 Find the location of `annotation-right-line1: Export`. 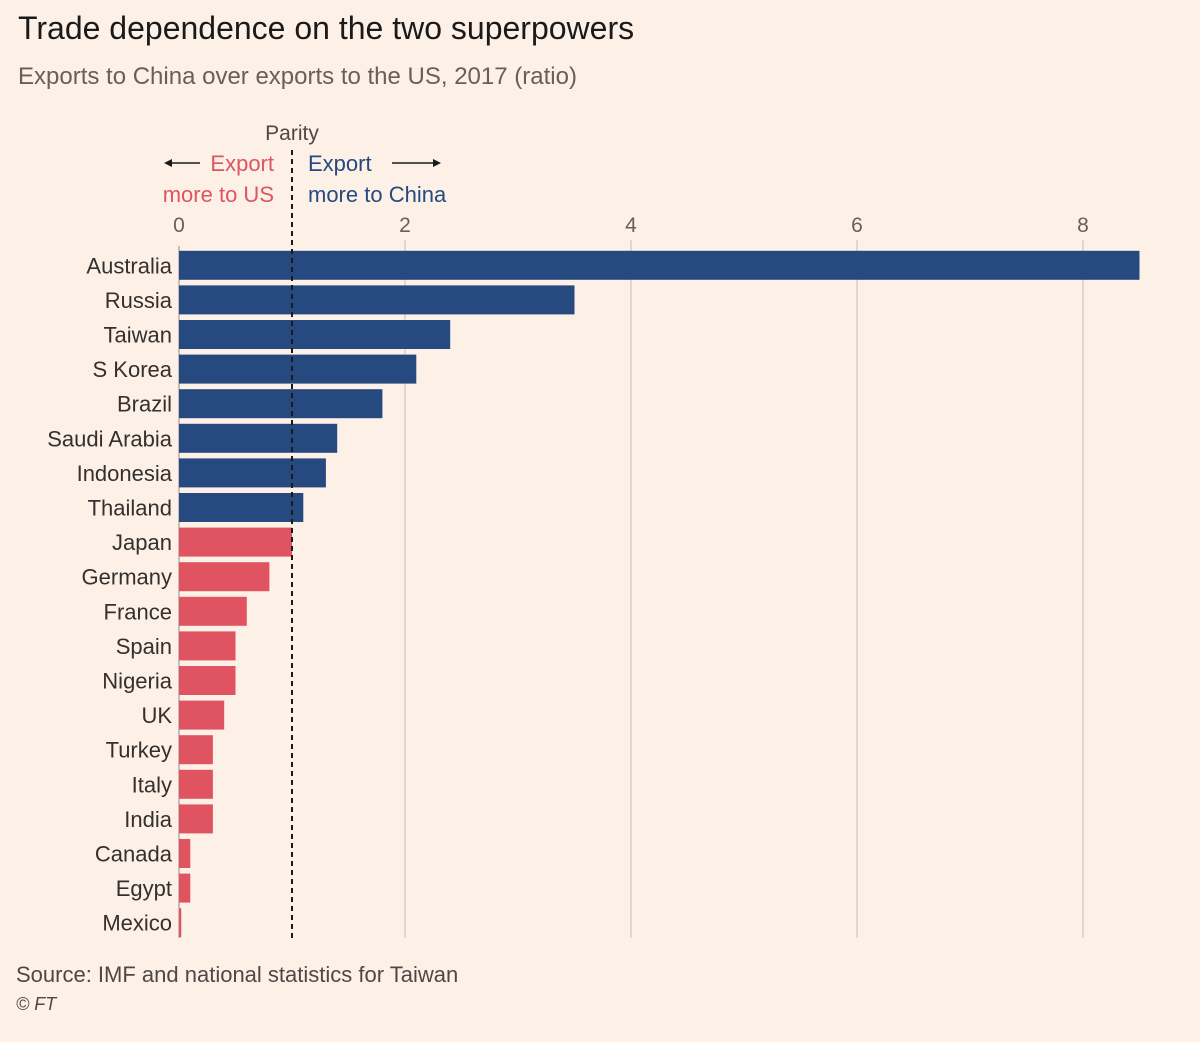

annotation-right-line1: Export is located at coordinates (340, 163).